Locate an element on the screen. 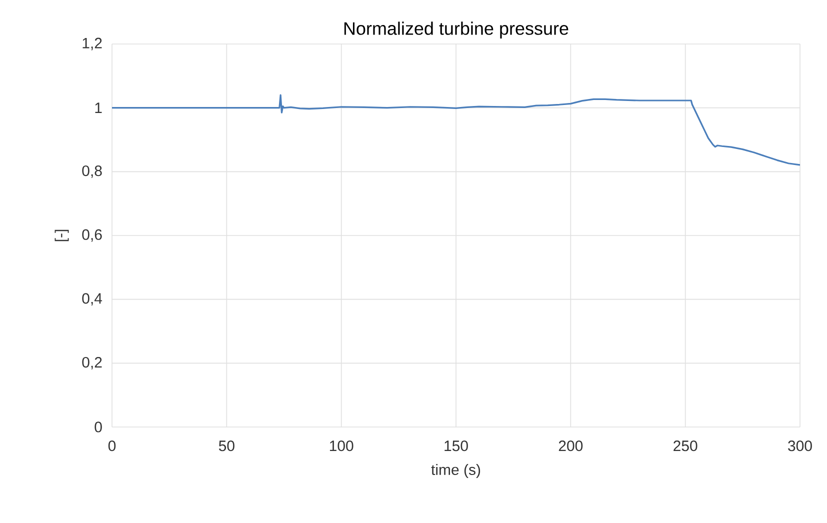  x-tick-label: 50 is located at coordinates (226, 446).